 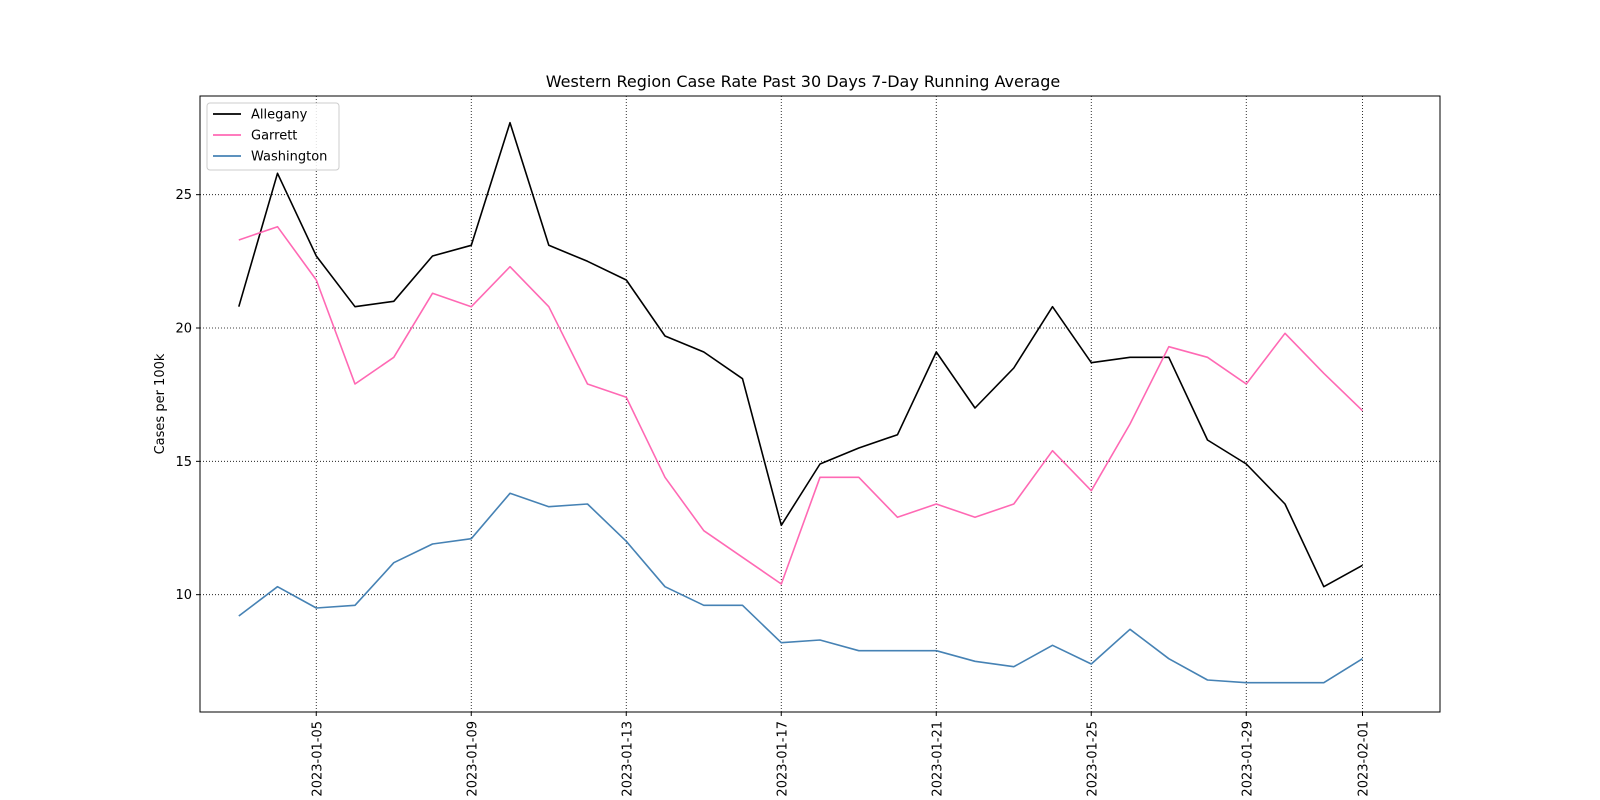 I want to click on y-tick-label: 10, so click(x=183, y=595).